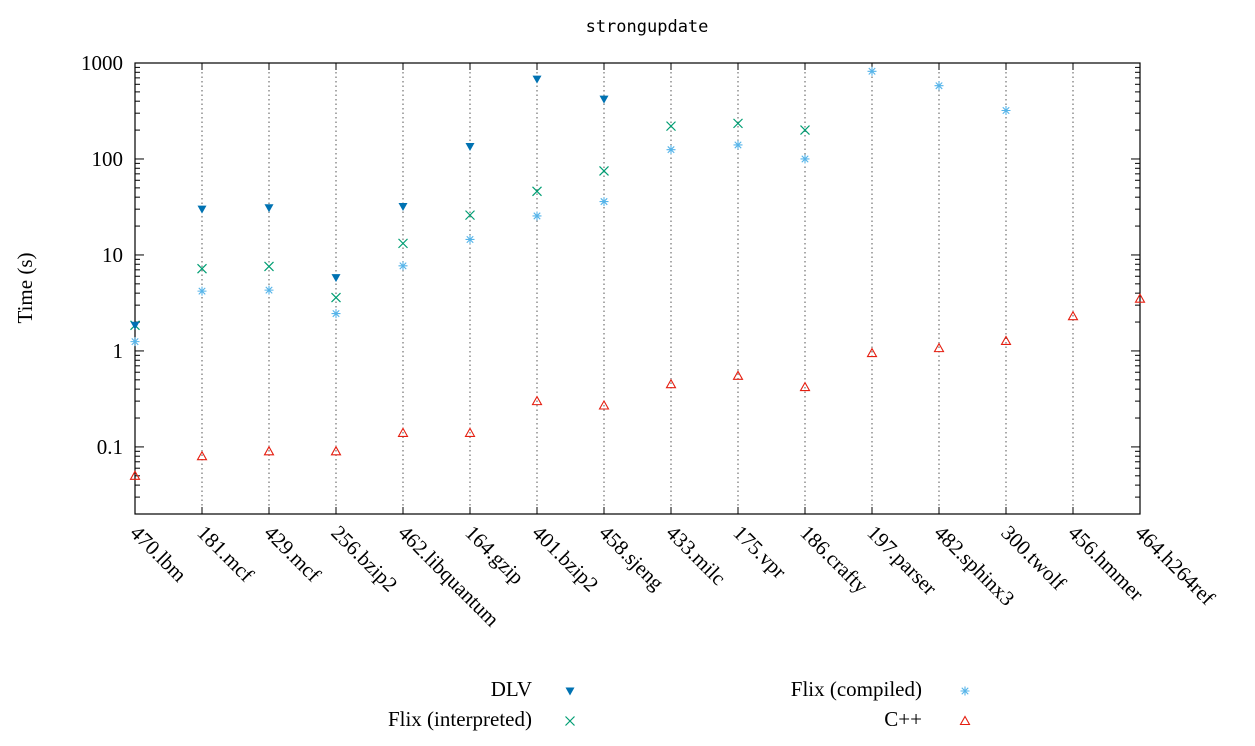  What do you see at coordinates (679, 704) in the screenshot?
I see `legend: DLV Flix (interpreted) Flix (compiled) C++` at bounding box center [679, 704].